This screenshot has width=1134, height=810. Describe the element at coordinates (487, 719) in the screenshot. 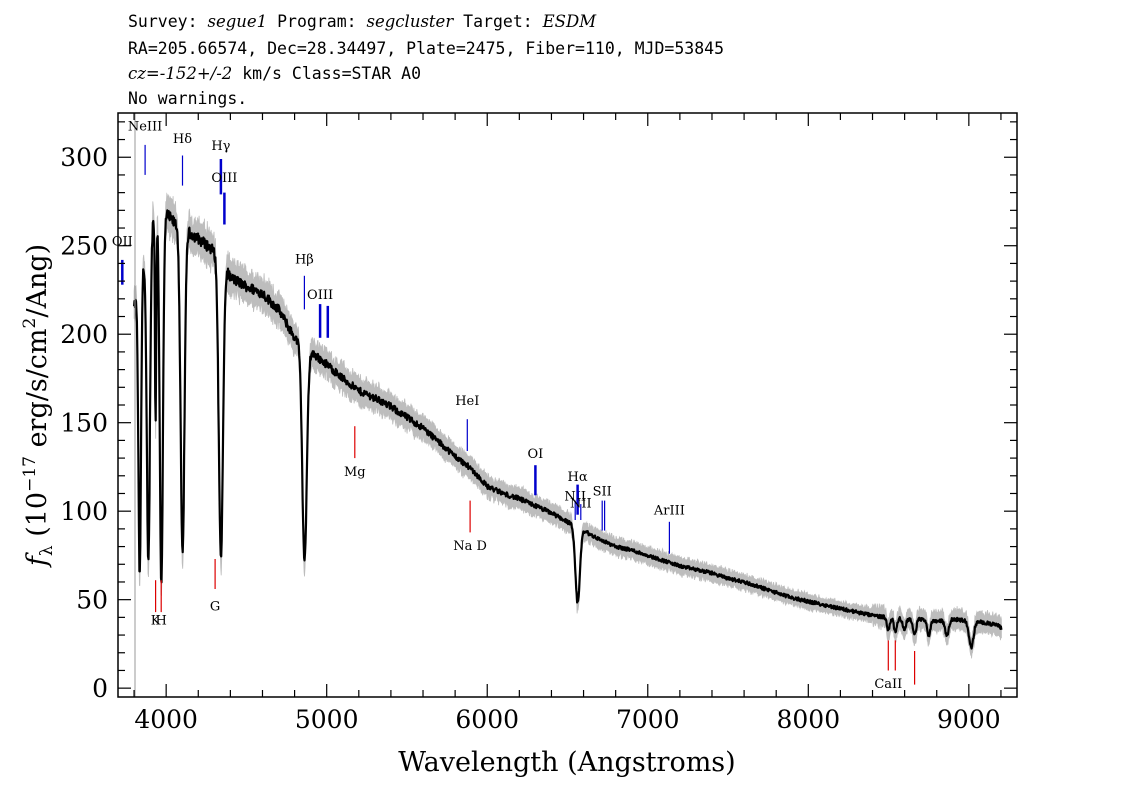

I see `x-tick-label: 6000` at that location.